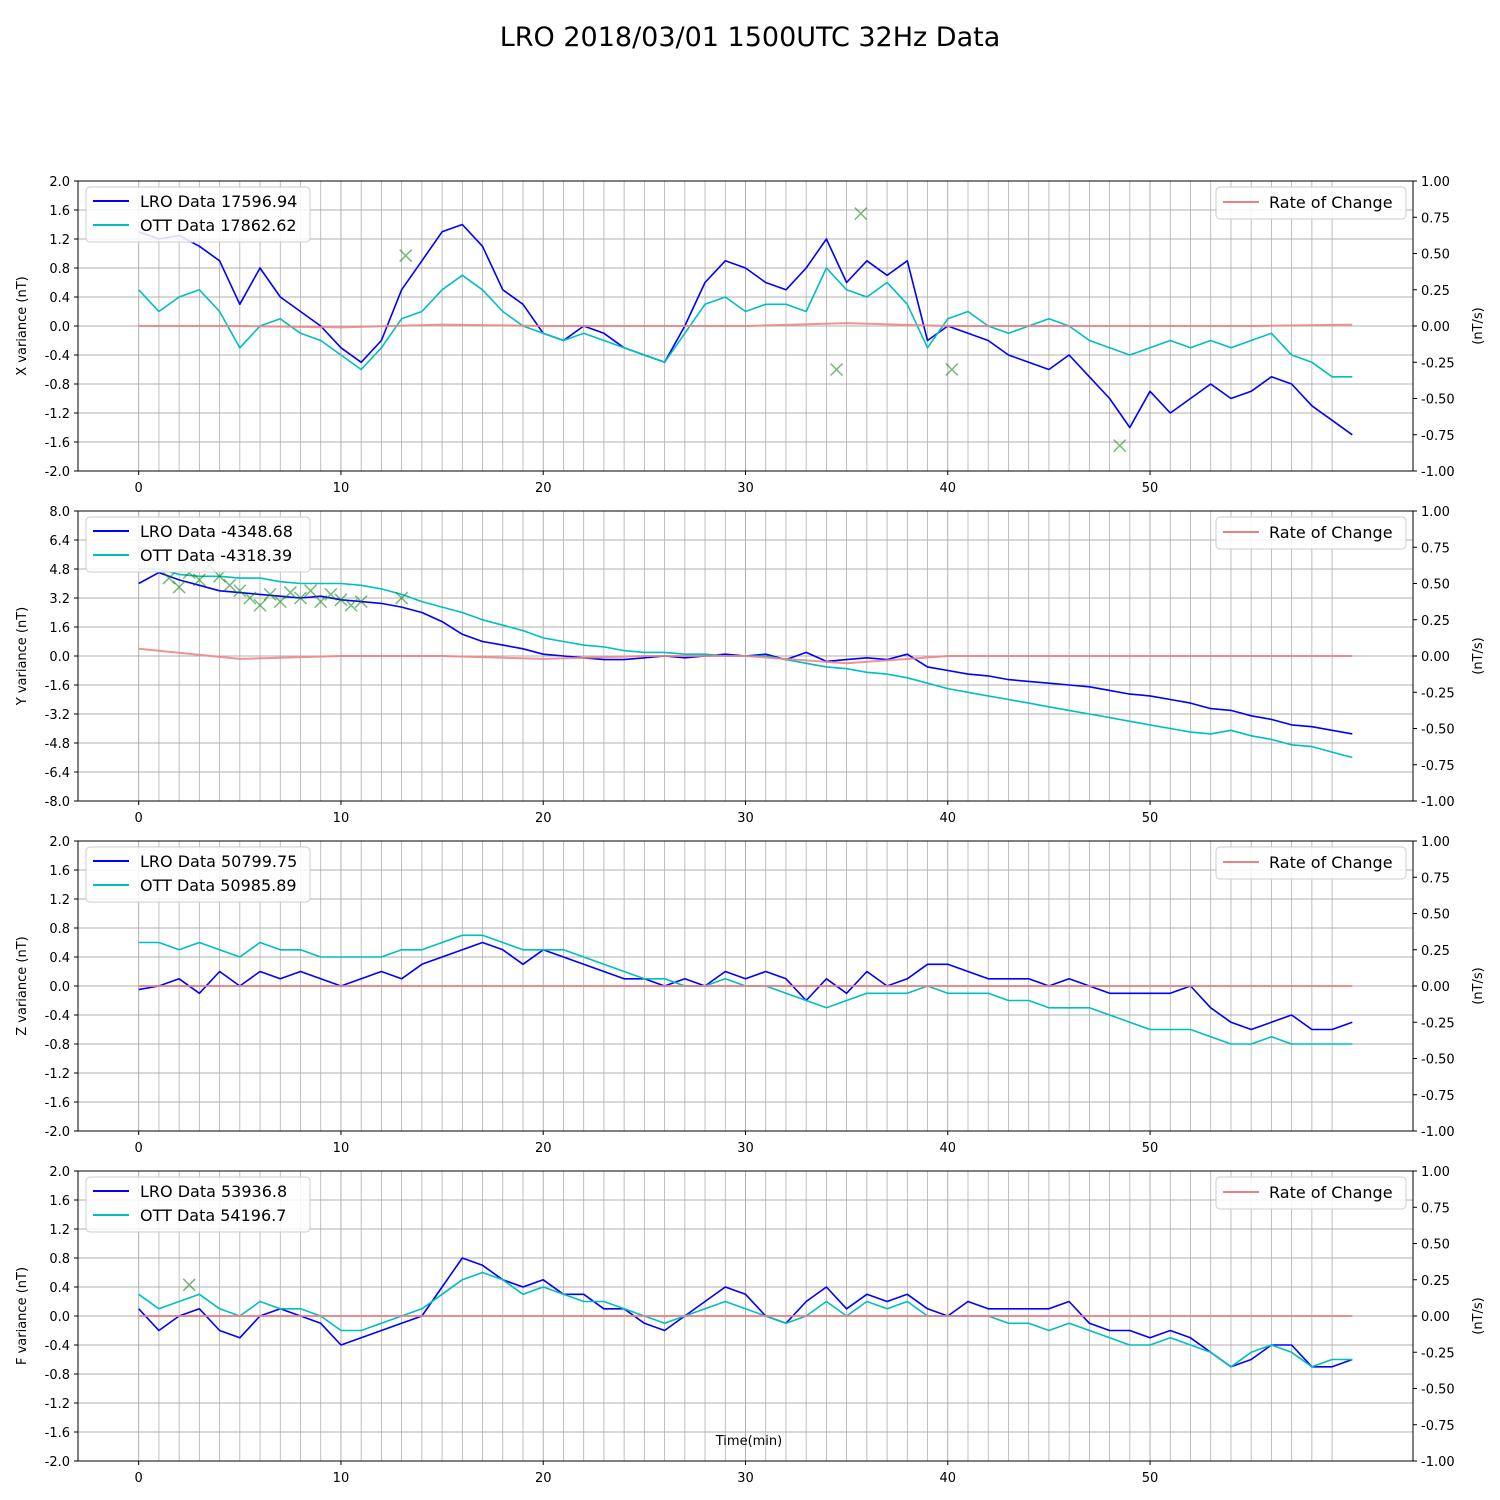 The height and width of the screenshot is (1500, 1500). Describe the element at coordinates (22, 325) in the screenshot. I see `y-axis-label: X variance (nT)` at that location.